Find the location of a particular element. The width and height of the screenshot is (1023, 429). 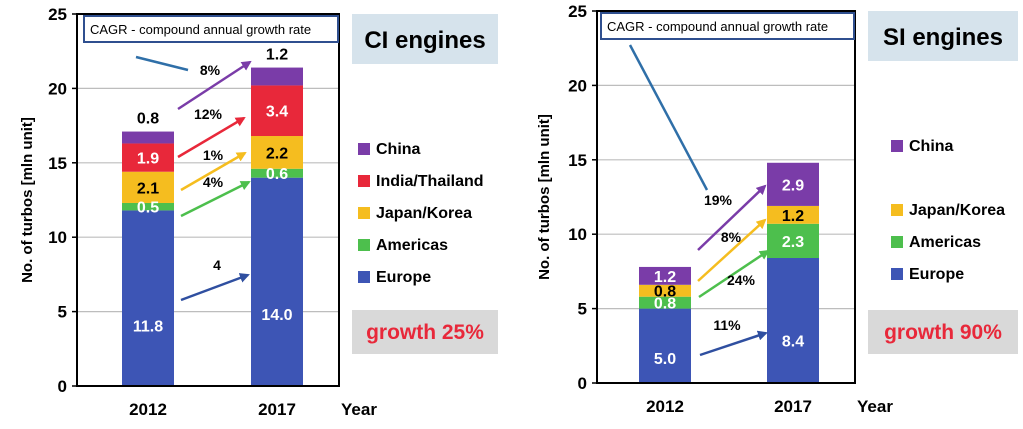

bar-value-label: 3.4 is located at coordinates (277, 112).